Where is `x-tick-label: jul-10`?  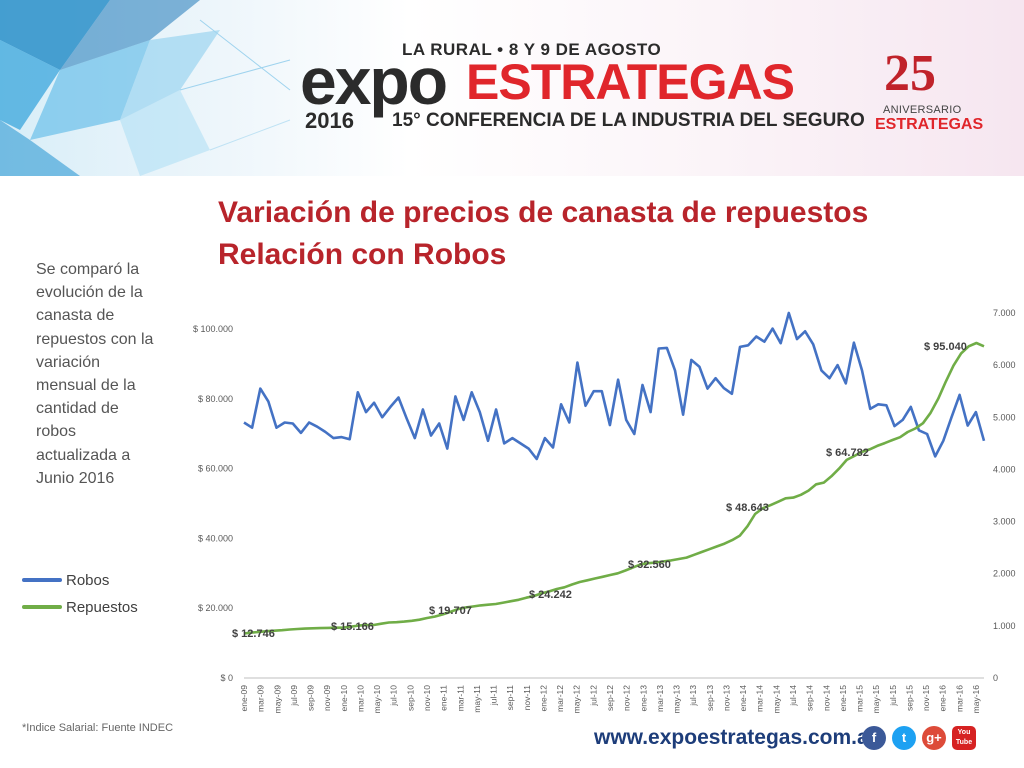
x-tick-label: jul-10 is located at coordinates (394, 696).